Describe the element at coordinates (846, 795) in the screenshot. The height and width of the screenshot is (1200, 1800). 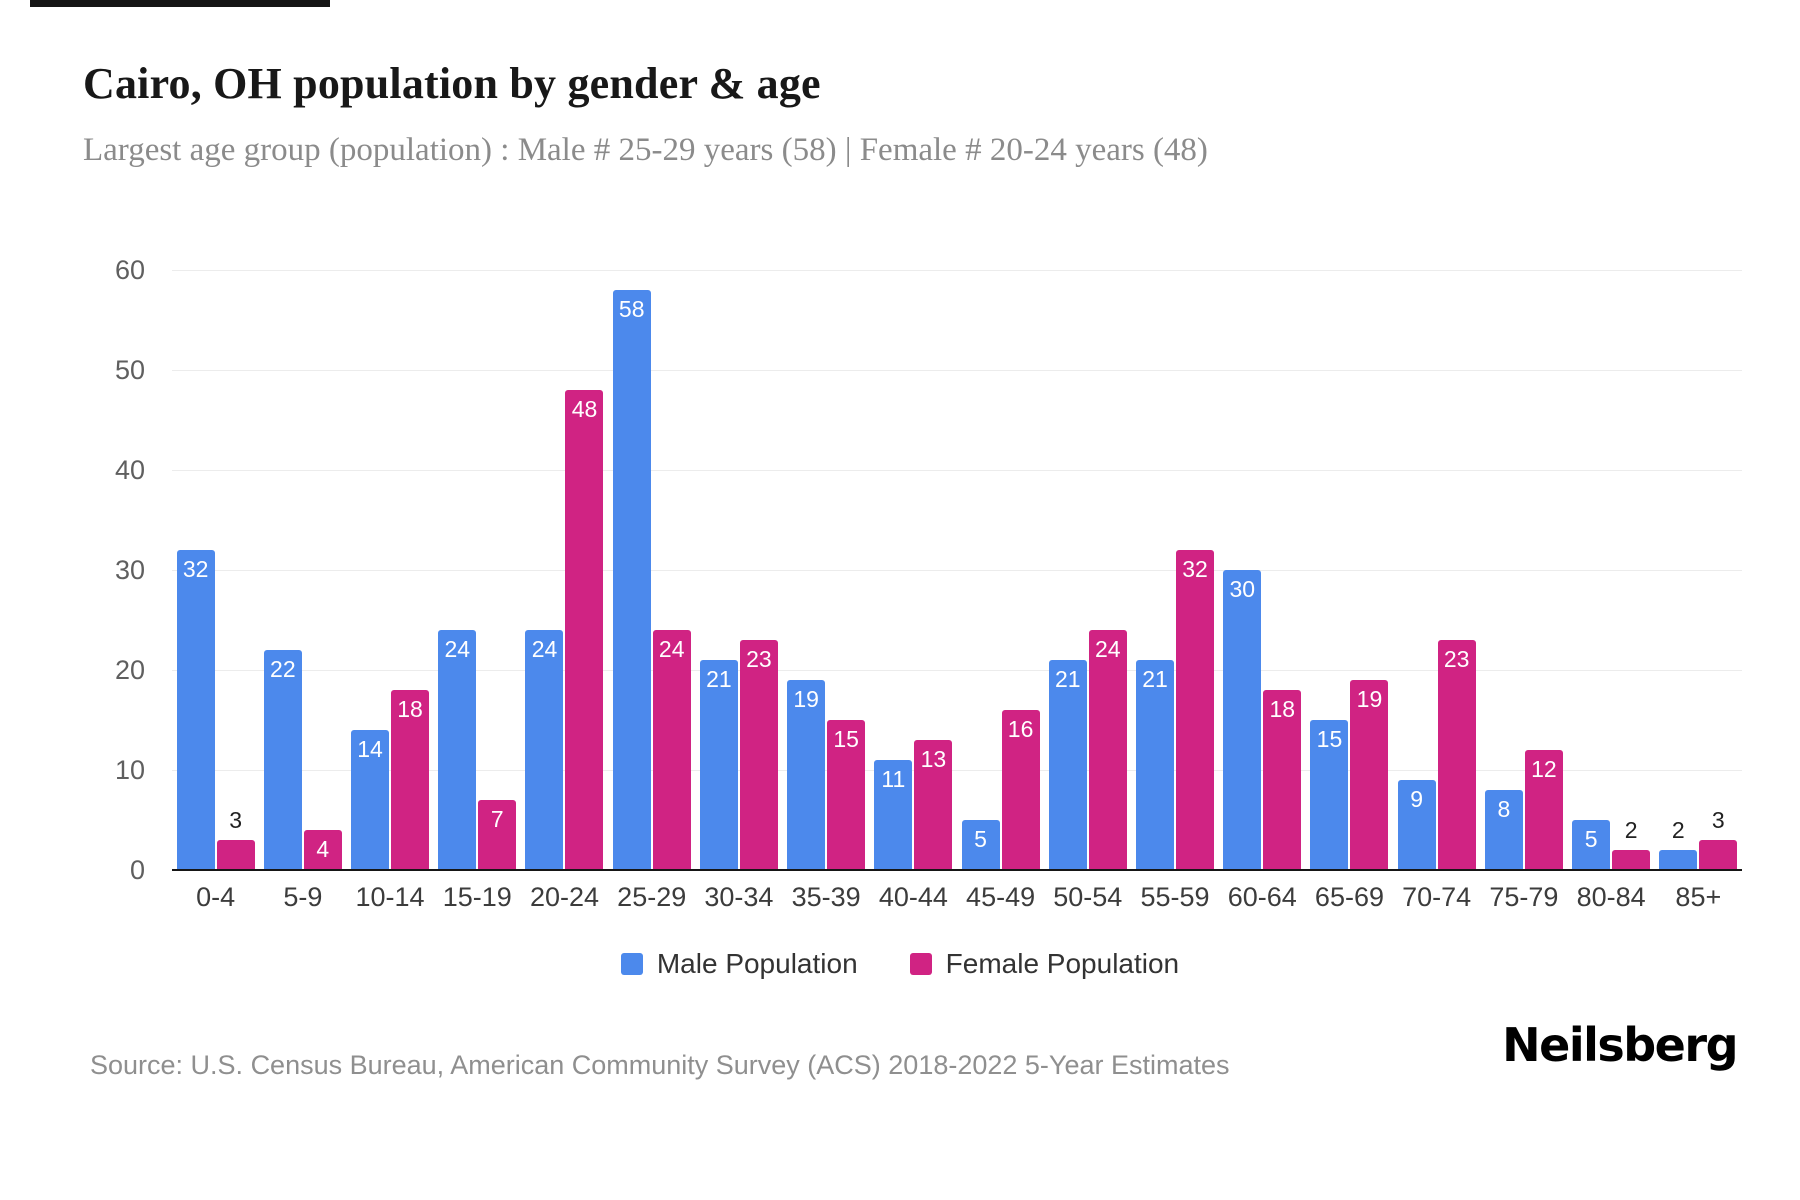
I see `female-bar-35-39: 15` at that location.